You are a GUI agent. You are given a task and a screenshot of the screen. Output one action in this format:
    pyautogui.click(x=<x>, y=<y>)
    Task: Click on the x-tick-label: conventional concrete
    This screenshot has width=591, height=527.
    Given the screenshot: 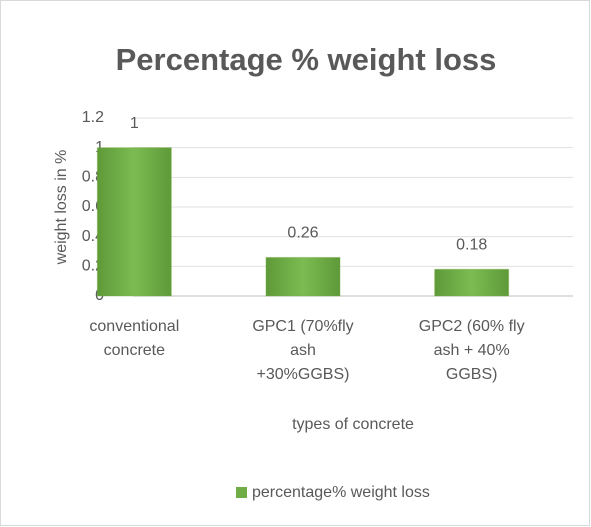 What is the action you would take?
    pyautogui.click(x=134, y=338)
    